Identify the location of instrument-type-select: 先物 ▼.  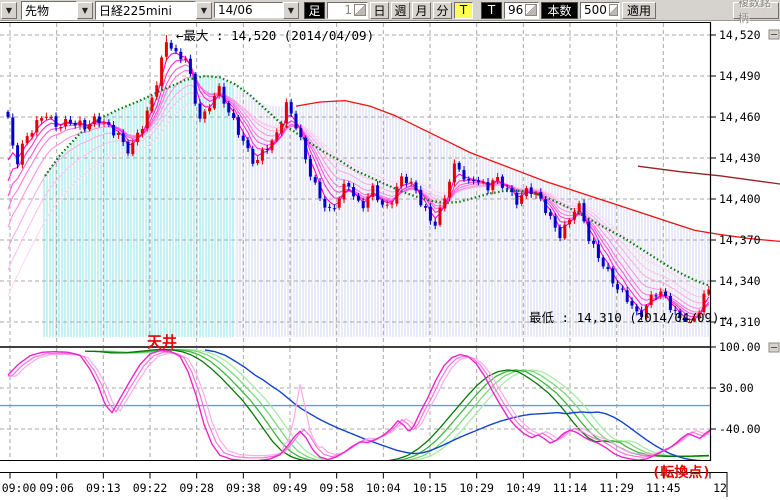
(57, 10).